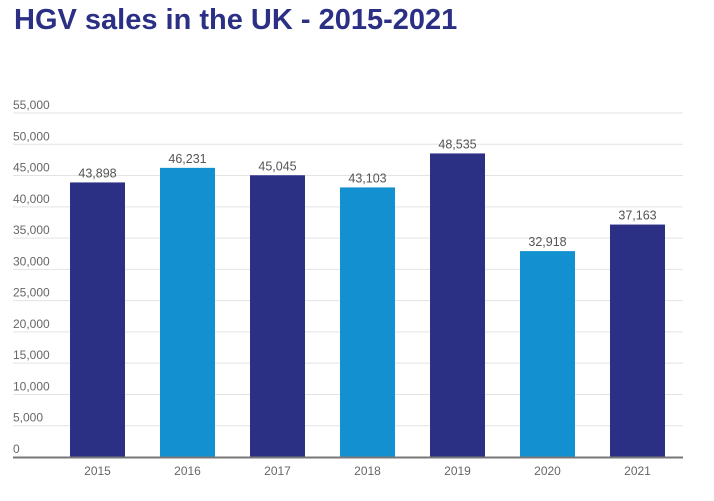 The image size is (714, 501). Describe the element at coordinates (187, 312) in the screenshot. I see `bar-2016` at that location.